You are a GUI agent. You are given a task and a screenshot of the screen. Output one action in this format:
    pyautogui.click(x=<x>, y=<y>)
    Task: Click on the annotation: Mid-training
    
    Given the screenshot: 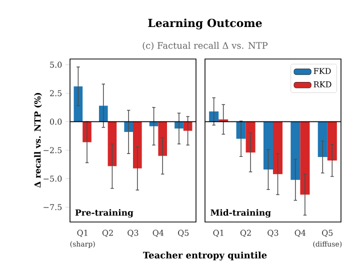 What is the action you would take?
    pyautogui.click(x=240, y=213)
    